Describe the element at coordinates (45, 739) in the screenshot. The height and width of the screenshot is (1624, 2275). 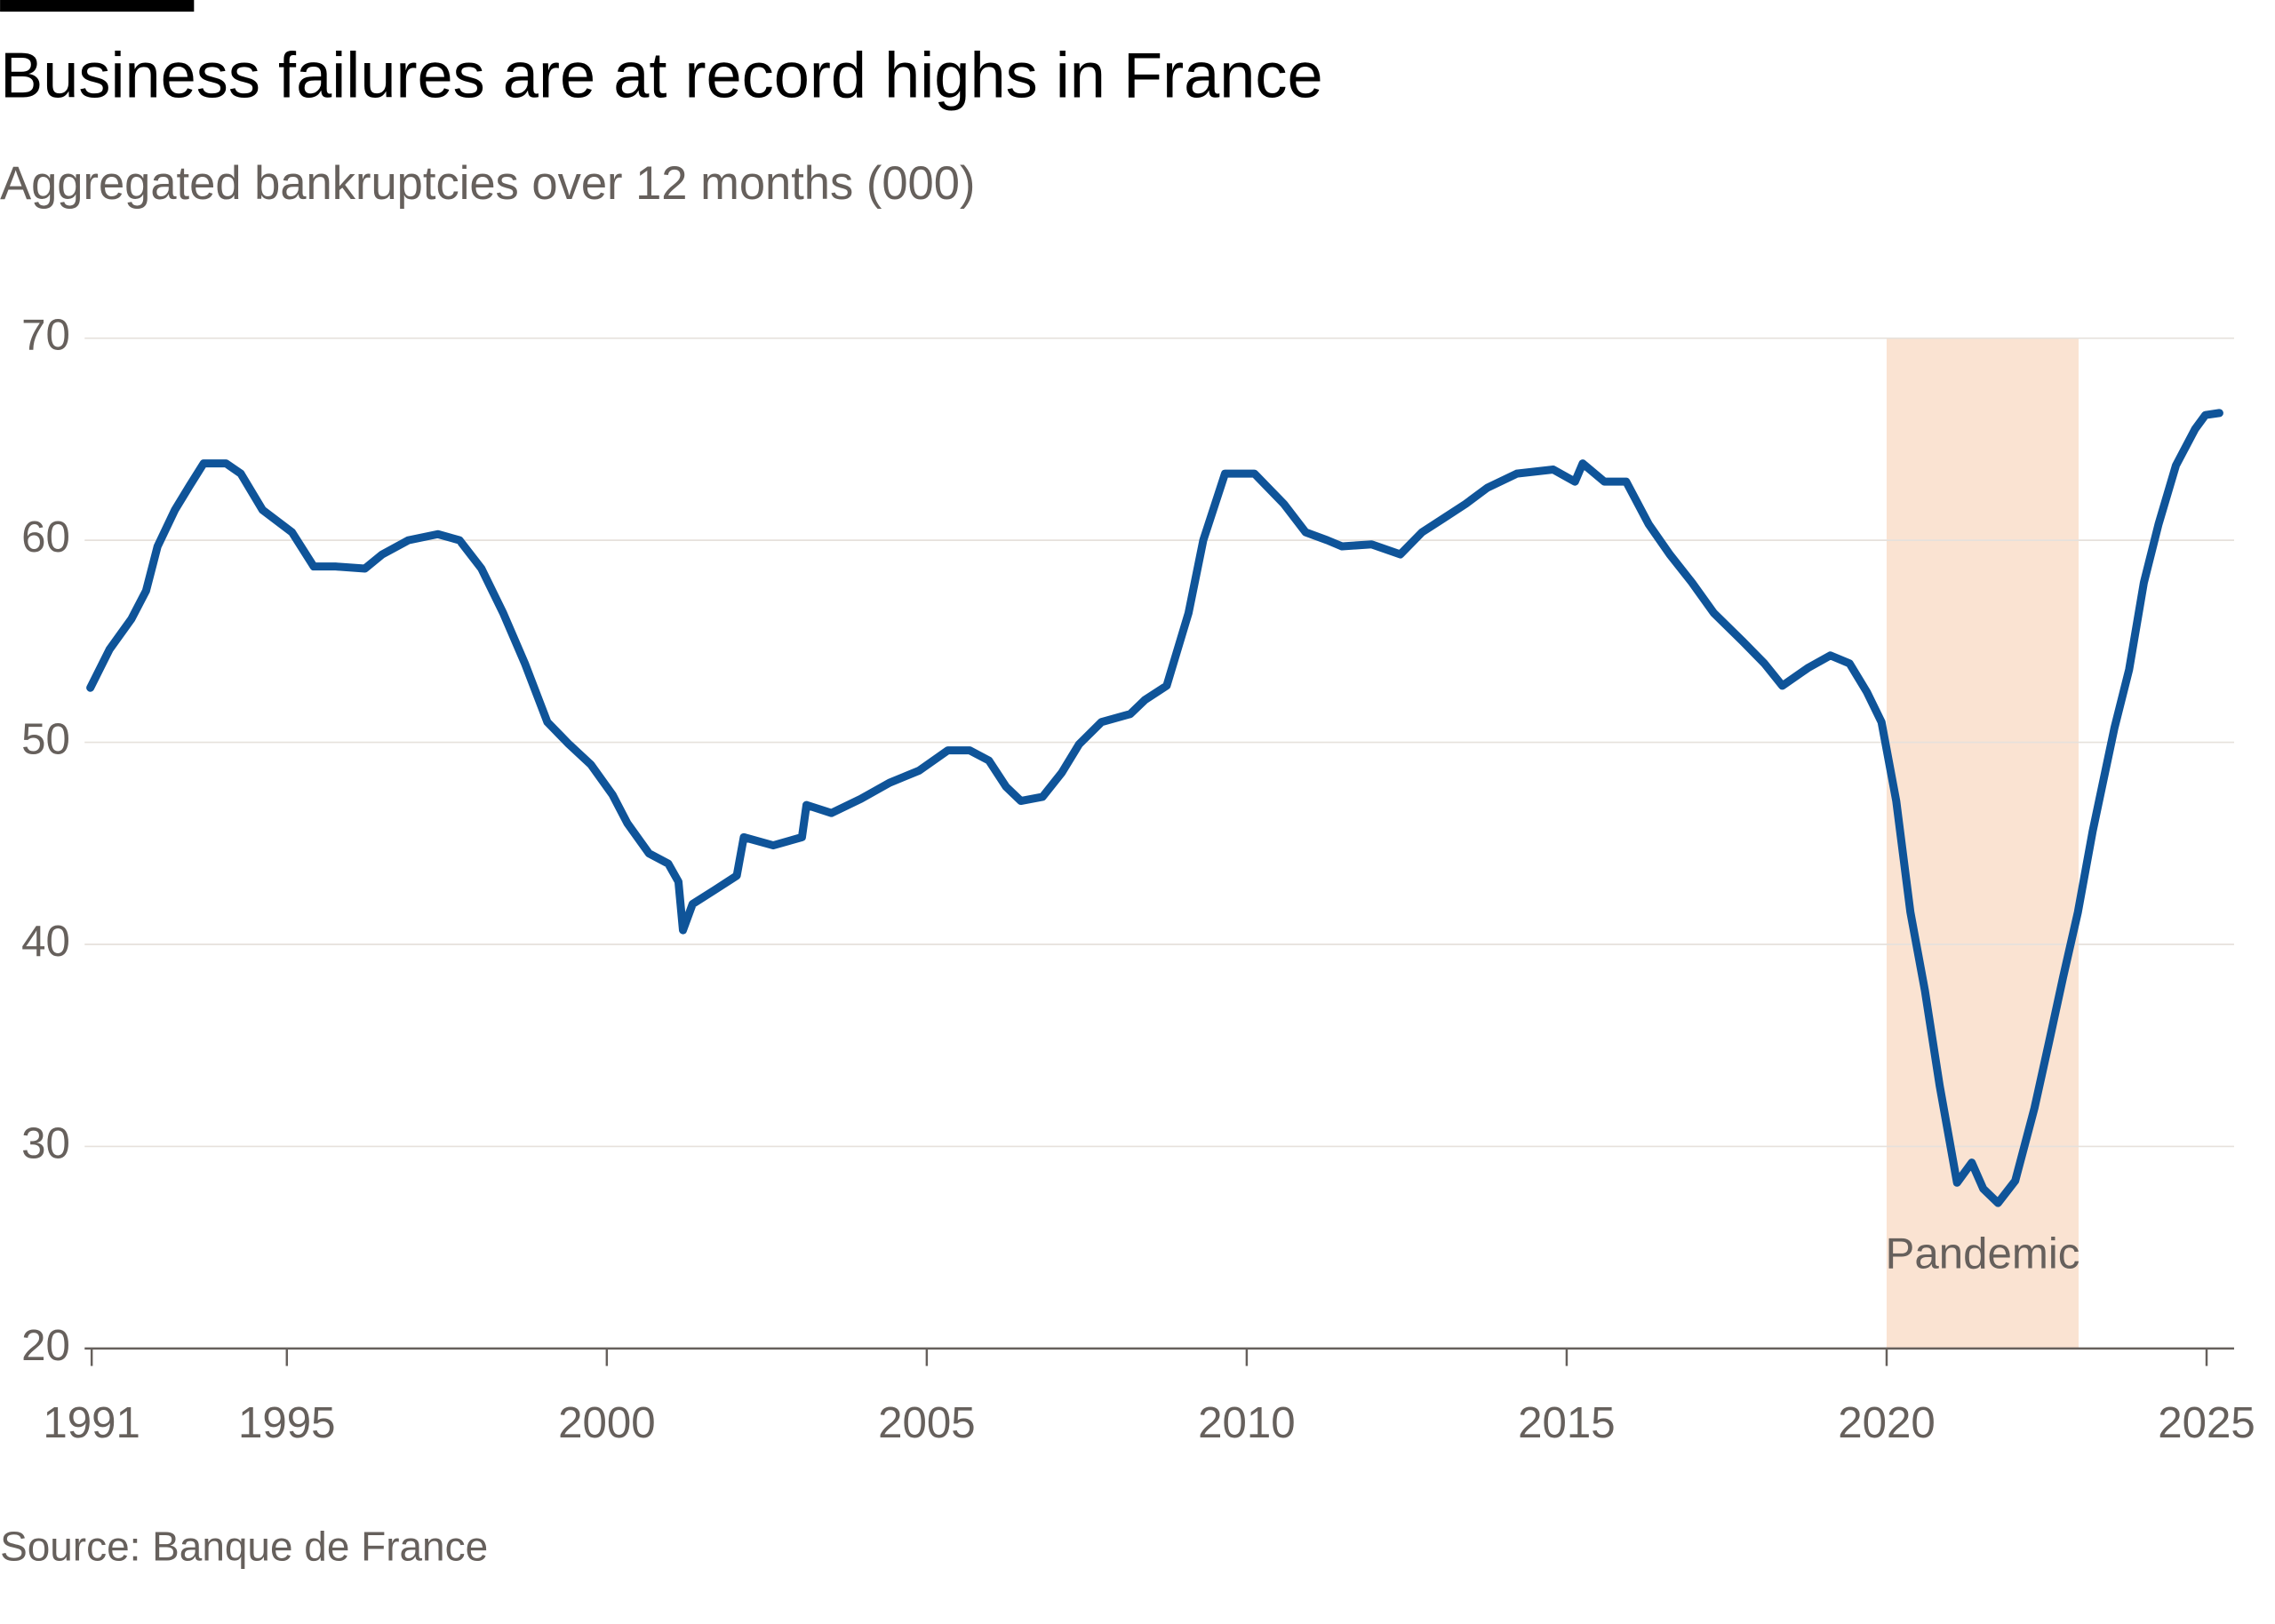
I see `y-tick-label: 50` at that location.